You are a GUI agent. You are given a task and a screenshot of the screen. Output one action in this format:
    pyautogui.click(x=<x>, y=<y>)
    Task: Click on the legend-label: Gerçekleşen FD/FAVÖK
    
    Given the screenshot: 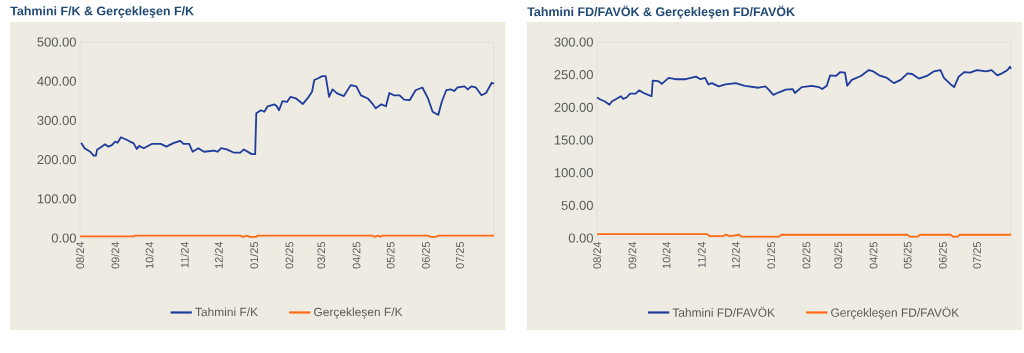 What is the action you would take?
    pyautogui.click(x=895, y=313)
    